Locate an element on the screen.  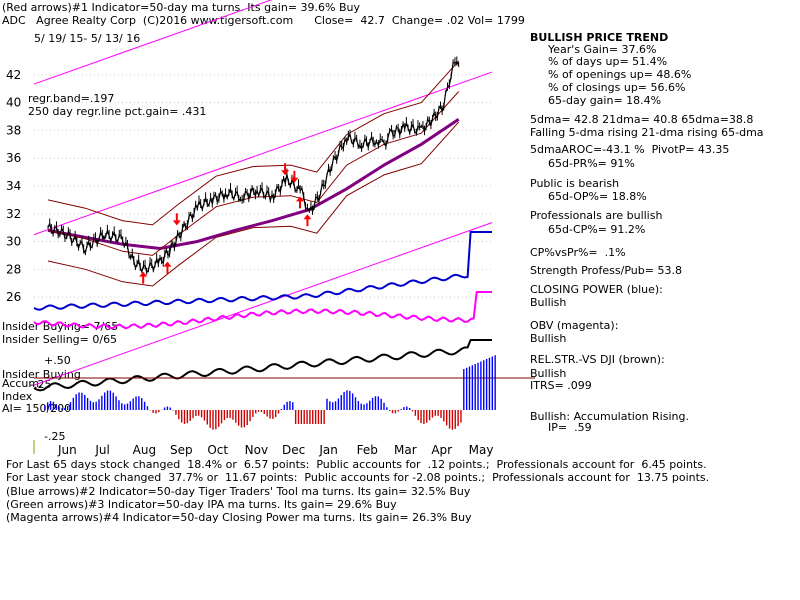
cp-vs-pr: CP%vsPr%= .1% is located at coordinates (578, 252).